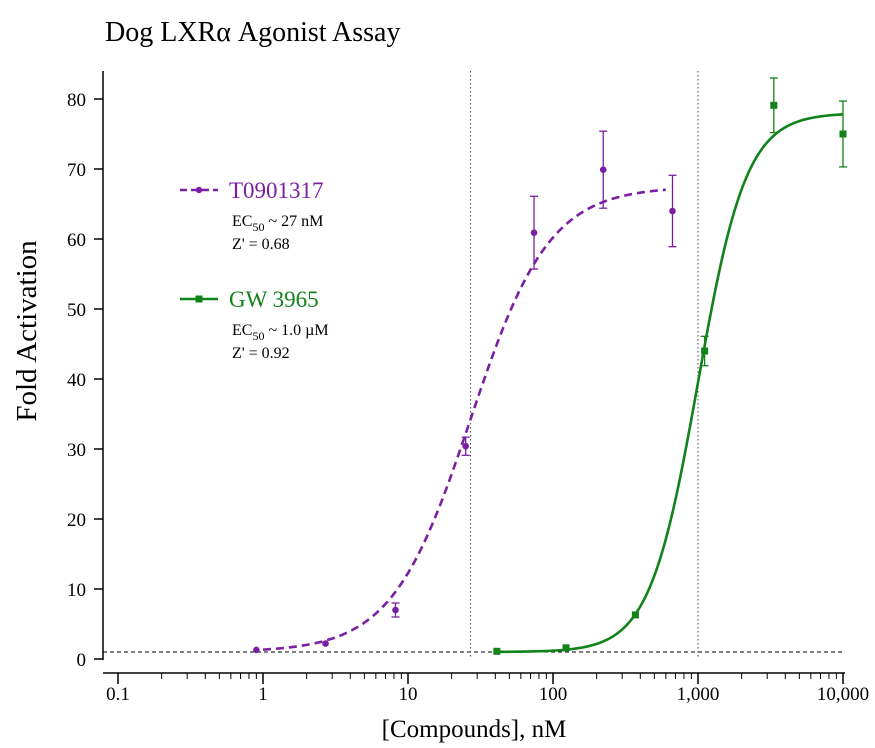  Describe the element at coordinates (82, 660) in the screenshot. I see `y-tick-label: 0` at that location.